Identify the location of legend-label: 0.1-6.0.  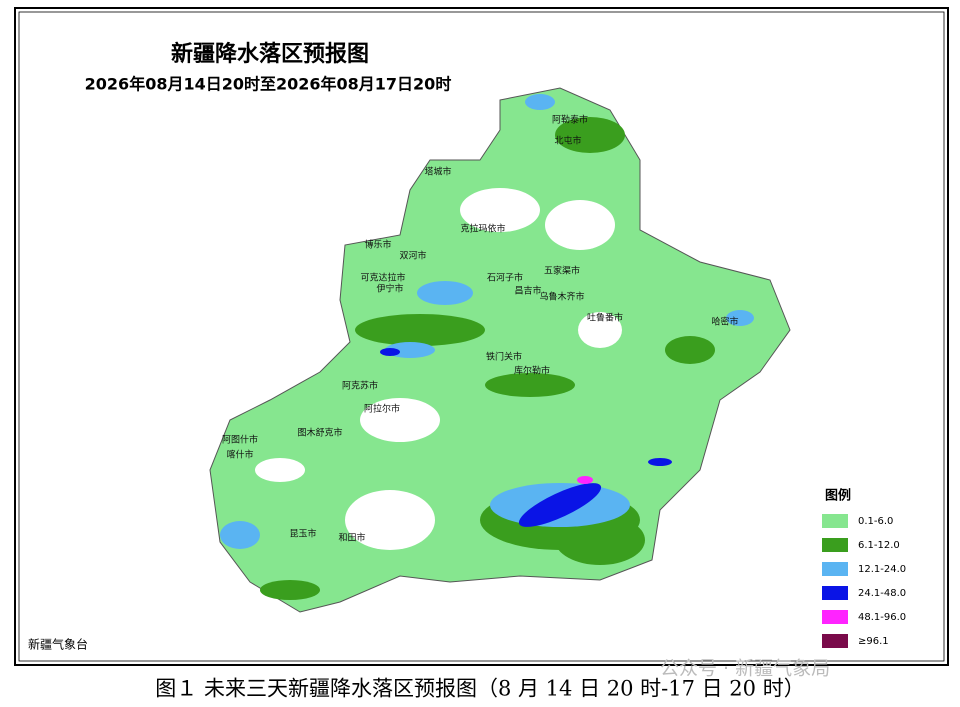
(875, 521).